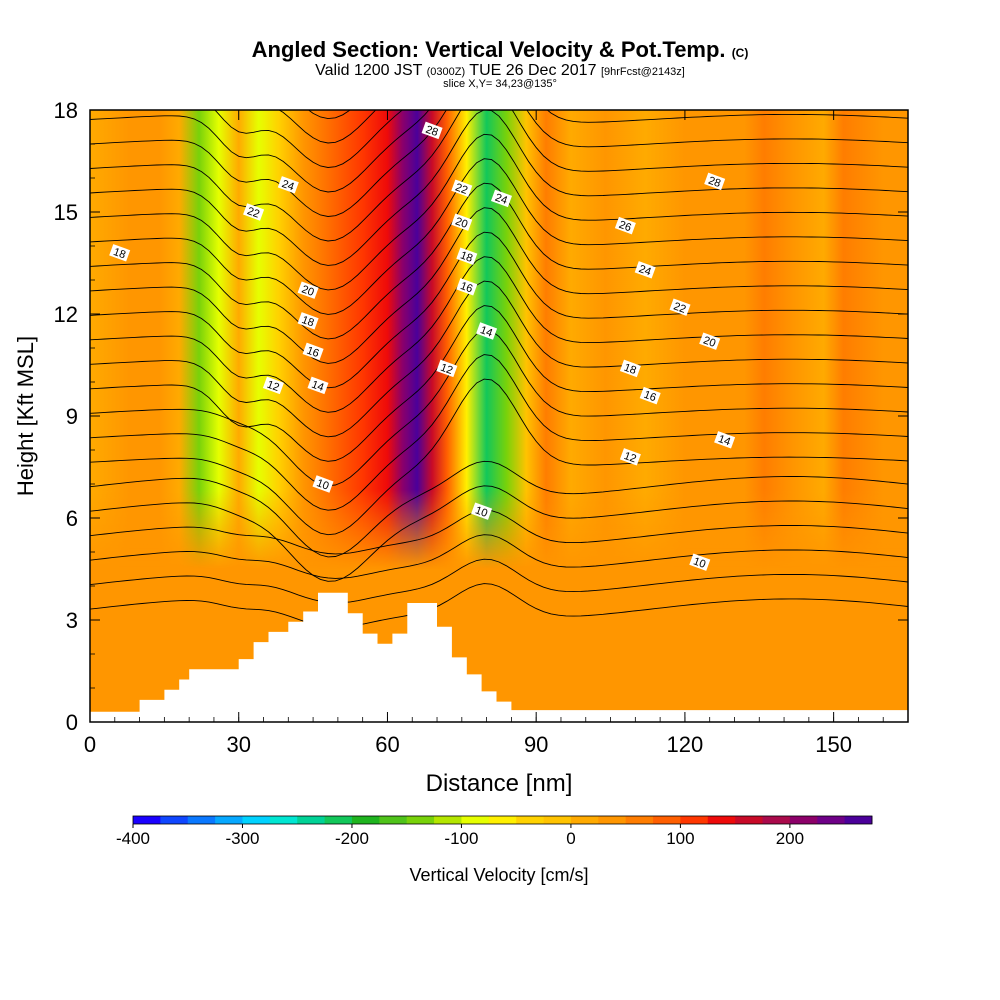 This screenshot has height=1000, width=1000. What do you see at coordinates (66, 314) in the screenshot?
I see `y-tick-label: 12` at bounding box center [66, 314].